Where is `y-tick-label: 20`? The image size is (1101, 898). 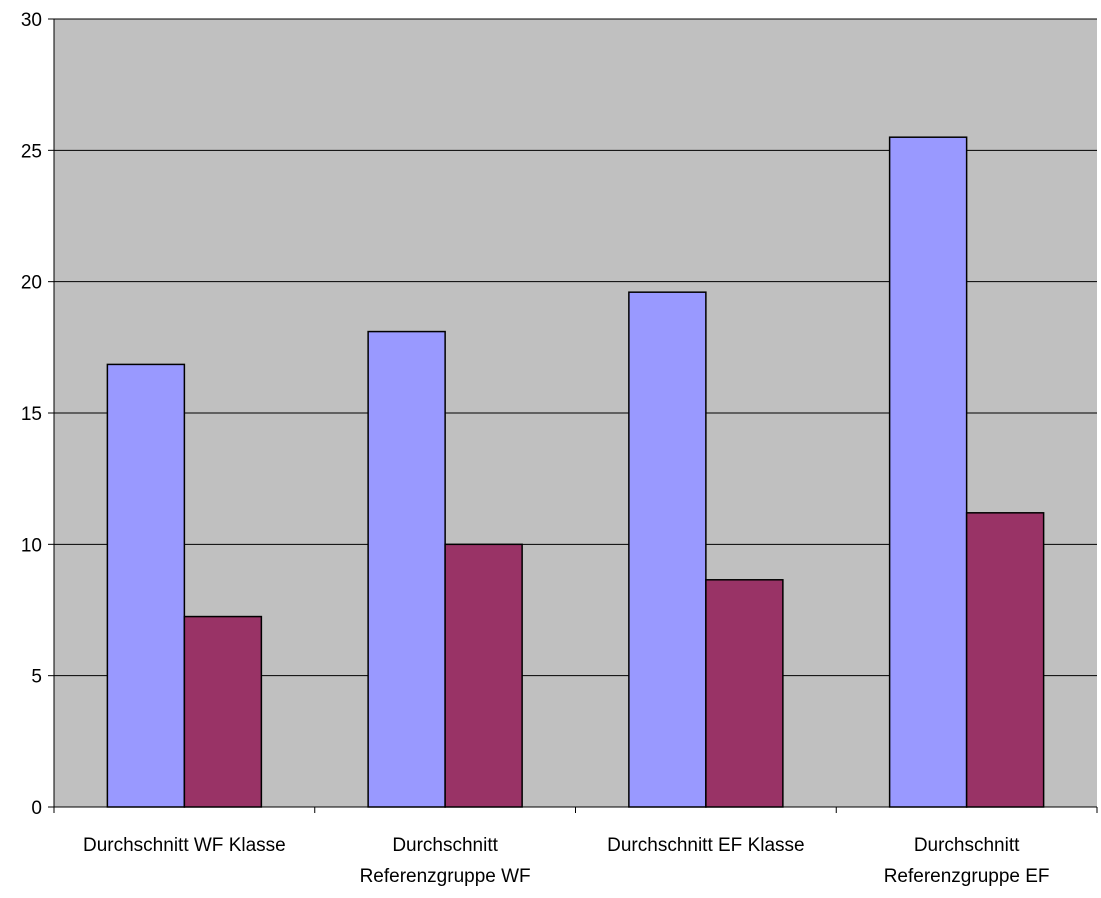
y-tick-label: 20 is located at coordinates (31, 283).